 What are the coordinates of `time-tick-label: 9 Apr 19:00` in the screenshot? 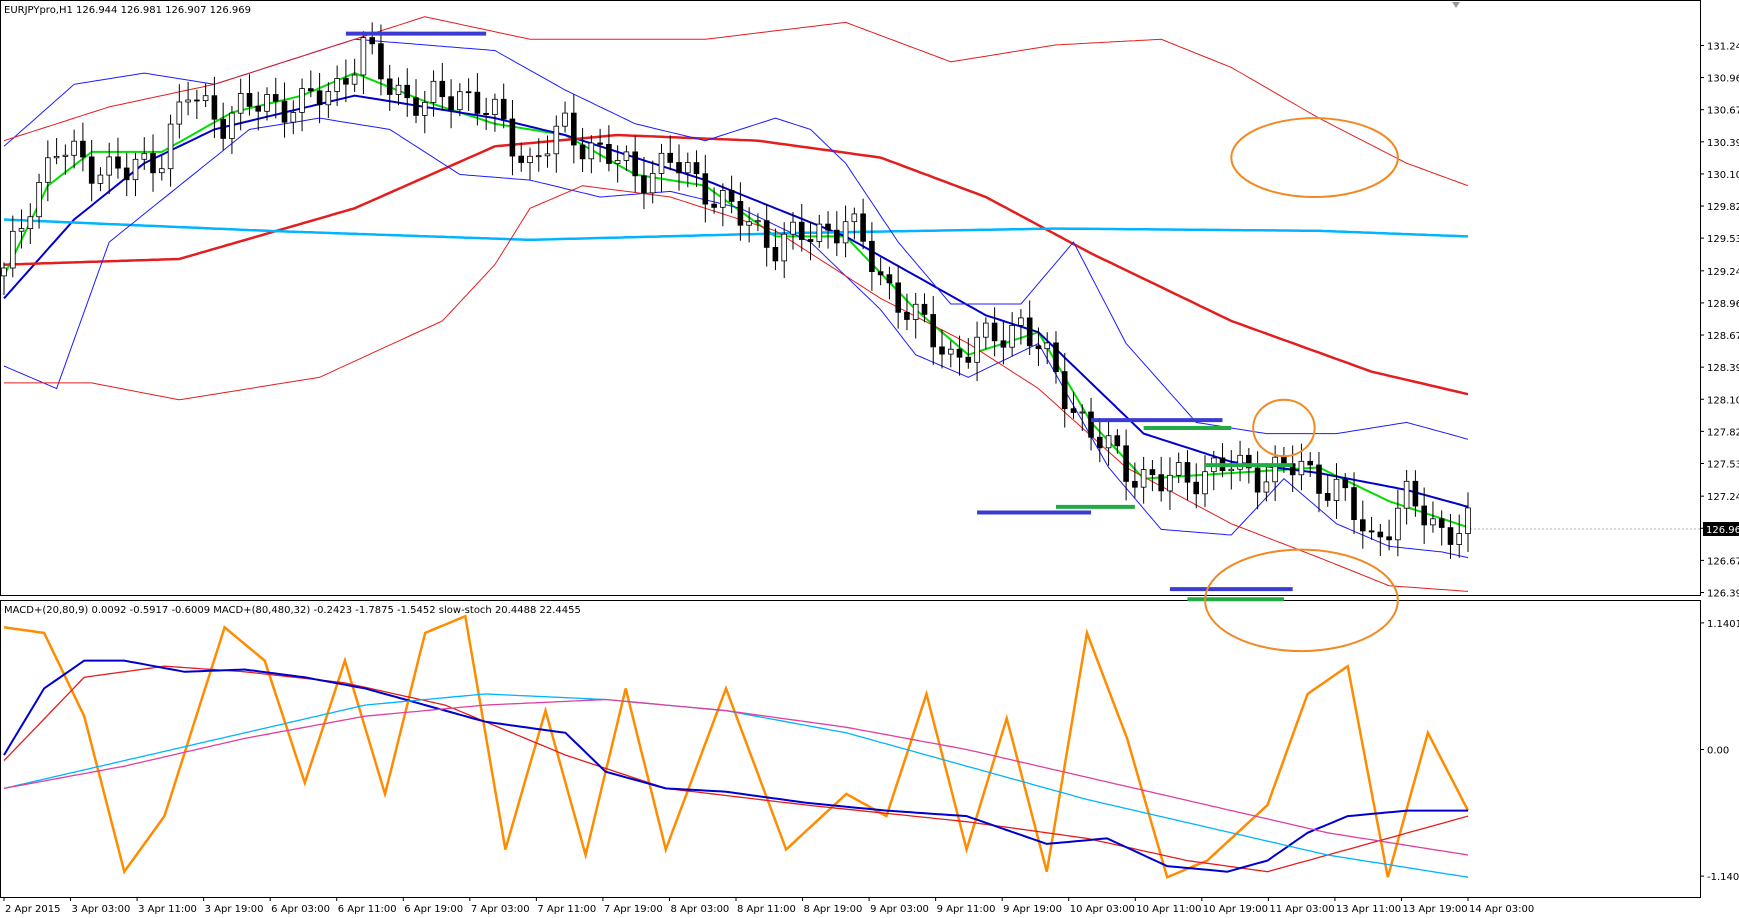 It's located at (1032, 909).